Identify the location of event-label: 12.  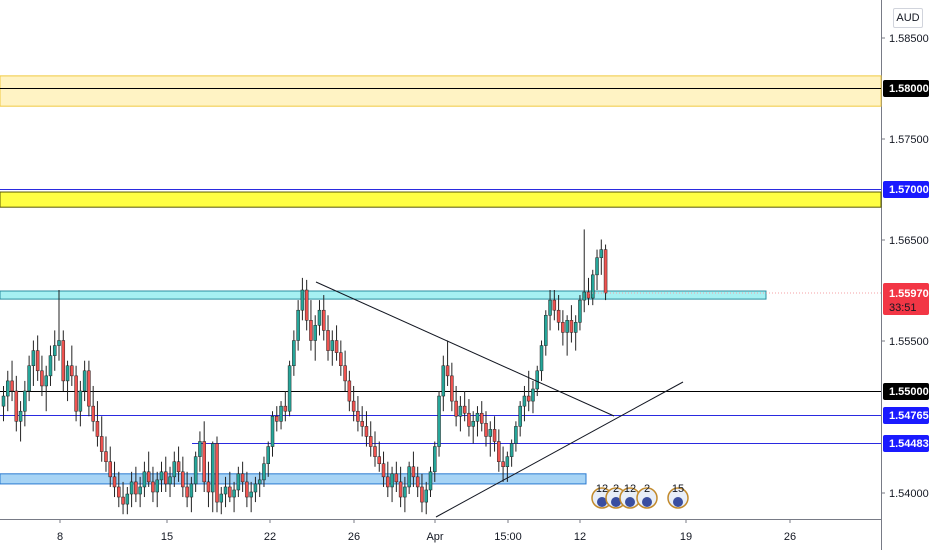
(602, 489).